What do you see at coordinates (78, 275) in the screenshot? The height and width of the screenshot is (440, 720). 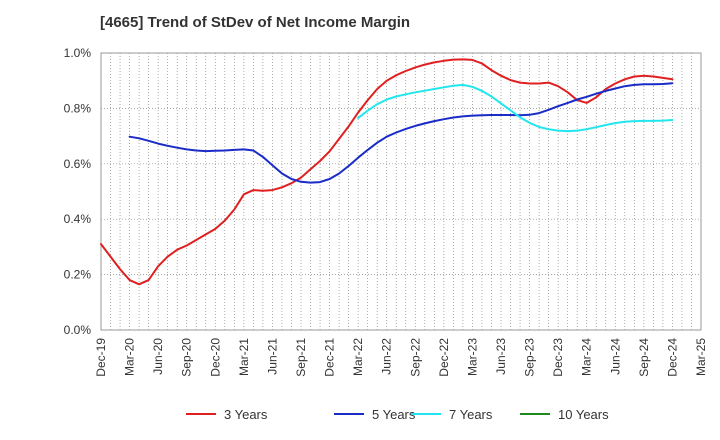 I see `y-tick-label: 0.2%` at bounding box center [78, 275].